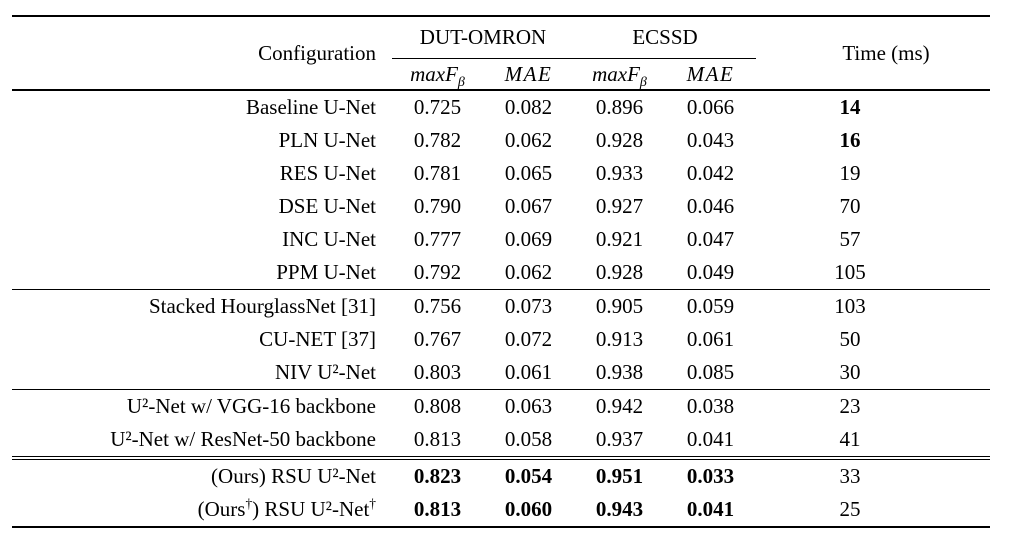 The height and width of the screenshot is (548, 1016). What do you see at coordinates (619, 474) in the screenshot?
I see `metric-value-cell: 0.951` at bounding box center [619, 474].